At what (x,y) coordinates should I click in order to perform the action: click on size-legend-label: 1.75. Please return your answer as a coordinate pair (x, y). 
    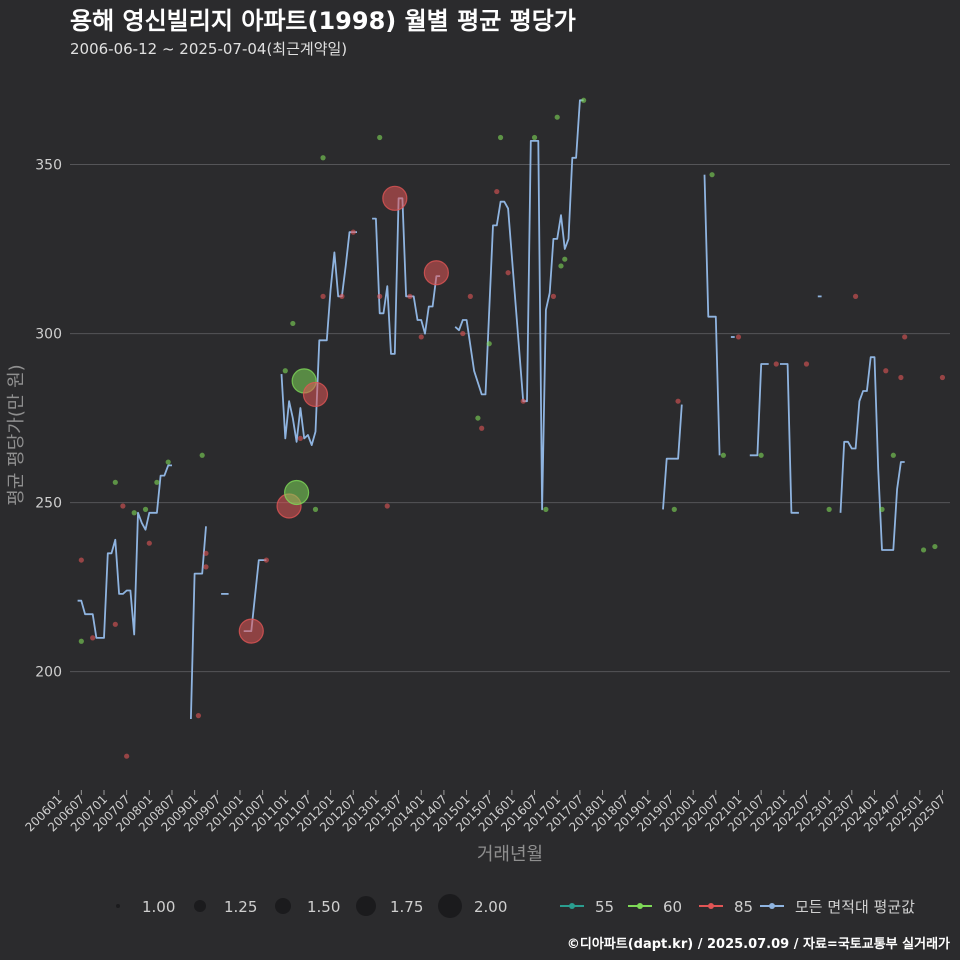
    Looking at the image, I should click on (406, 907).